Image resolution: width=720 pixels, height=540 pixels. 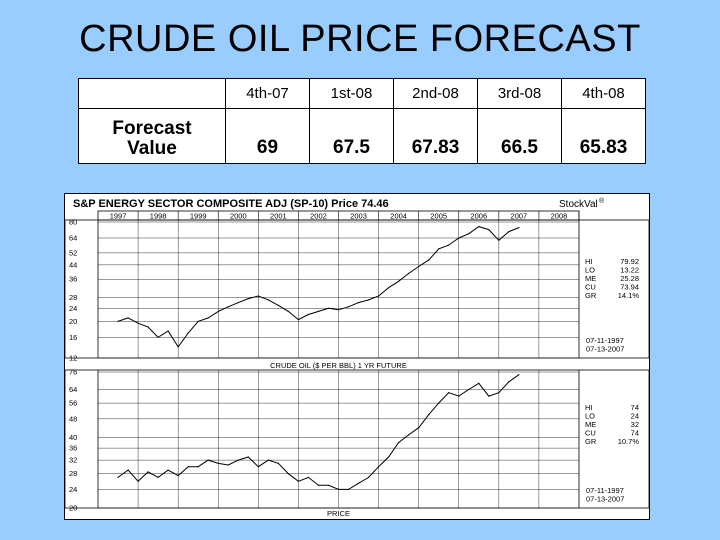 What do you see at coordinates (591, 295) in the screenshot?
I see `stat-label: GR` at bounding box center [591, 295].